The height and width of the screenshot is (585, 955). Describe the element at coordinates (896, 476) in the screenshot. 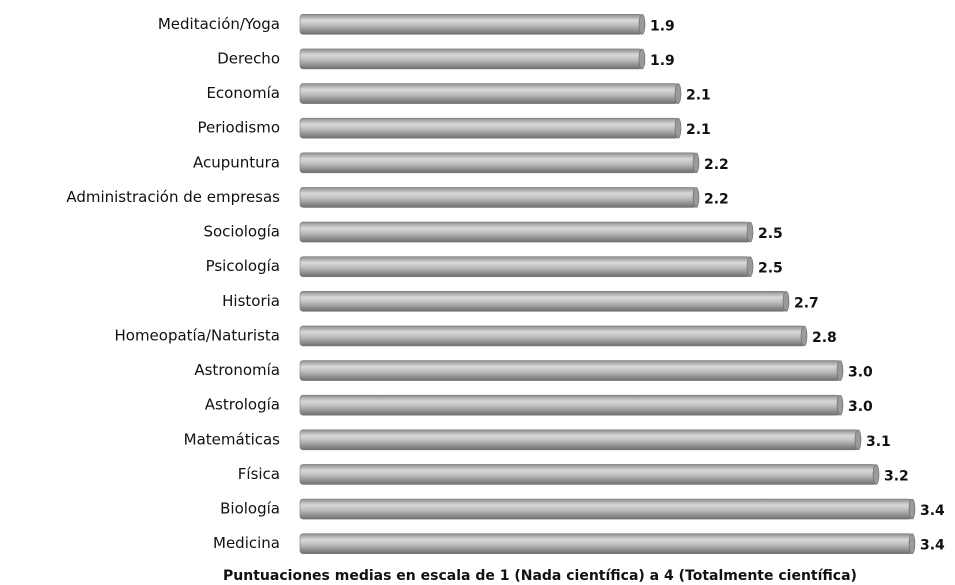

I see `value-label: 3.2` at that location.